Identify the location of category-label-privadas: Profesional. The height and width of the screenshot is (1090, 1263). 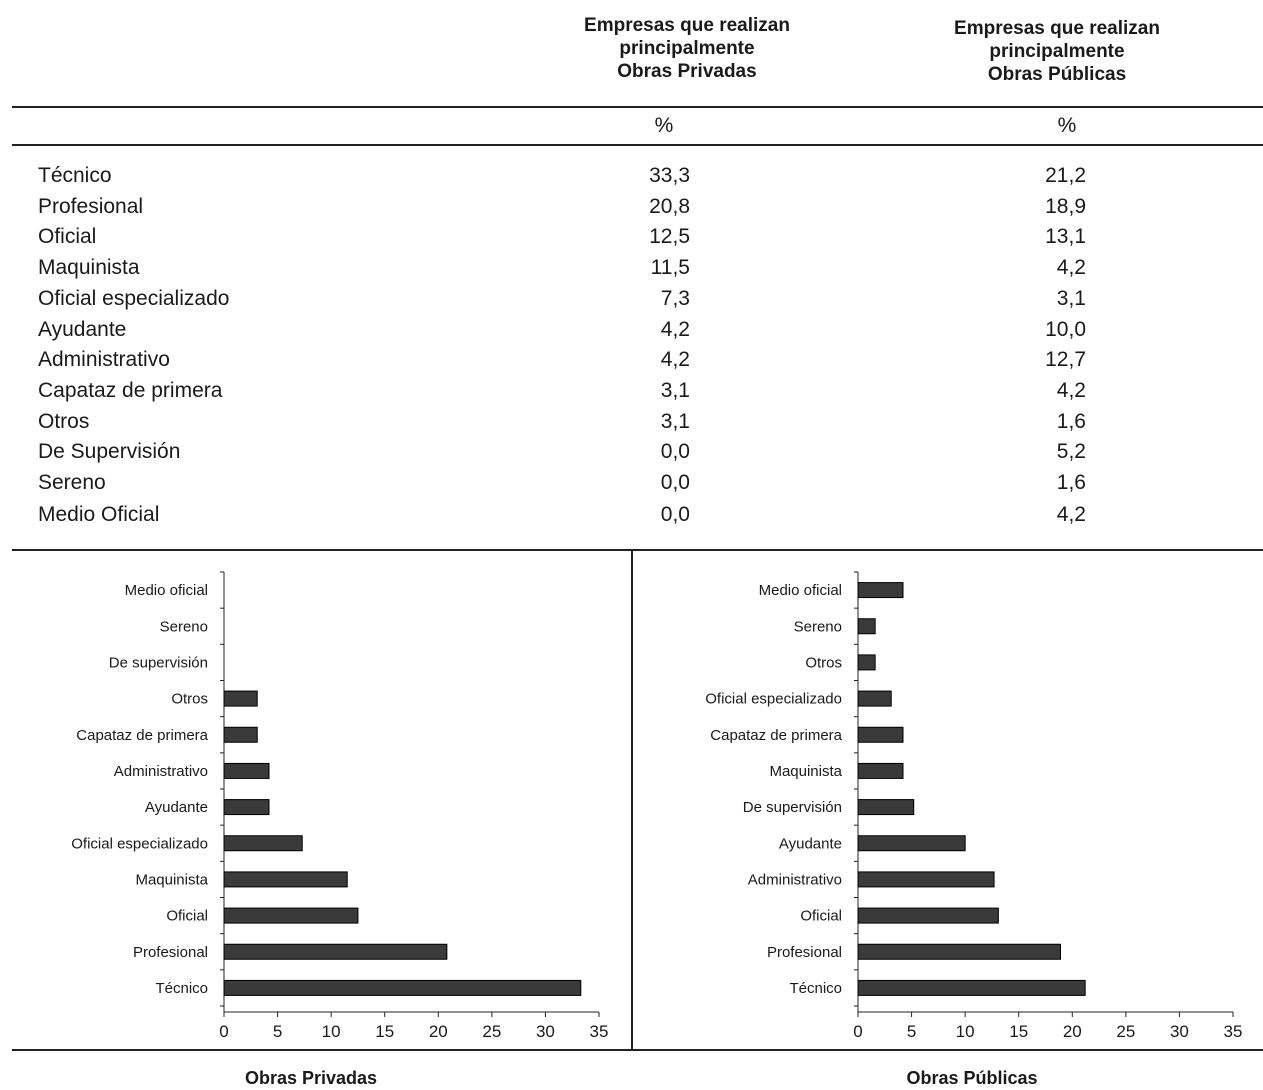
(170, 952).